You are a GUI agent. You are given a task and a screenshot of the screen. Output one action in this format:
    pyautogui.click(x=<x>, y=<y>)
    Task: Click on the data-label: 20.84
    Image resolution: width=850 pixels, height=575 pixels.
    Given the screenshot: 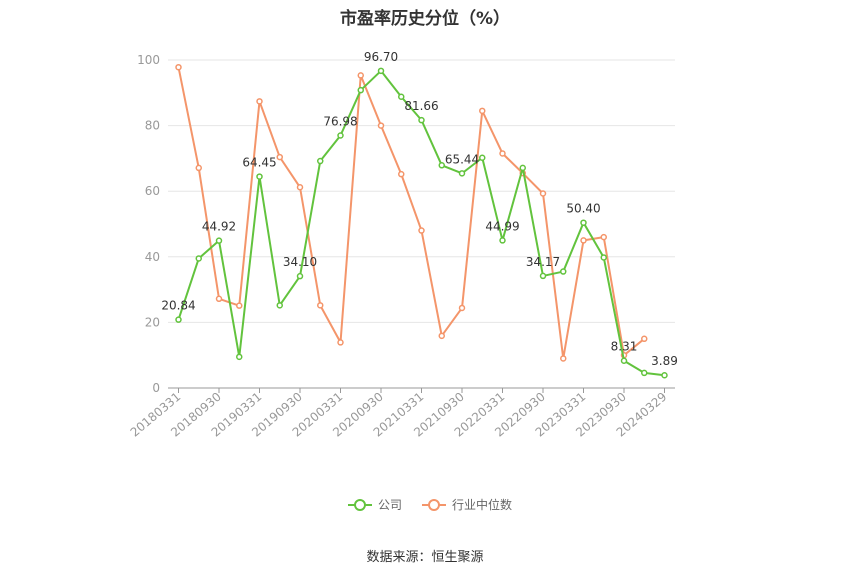 What is the action you would take?
    pyautogui.click(x=178, y=306)
    